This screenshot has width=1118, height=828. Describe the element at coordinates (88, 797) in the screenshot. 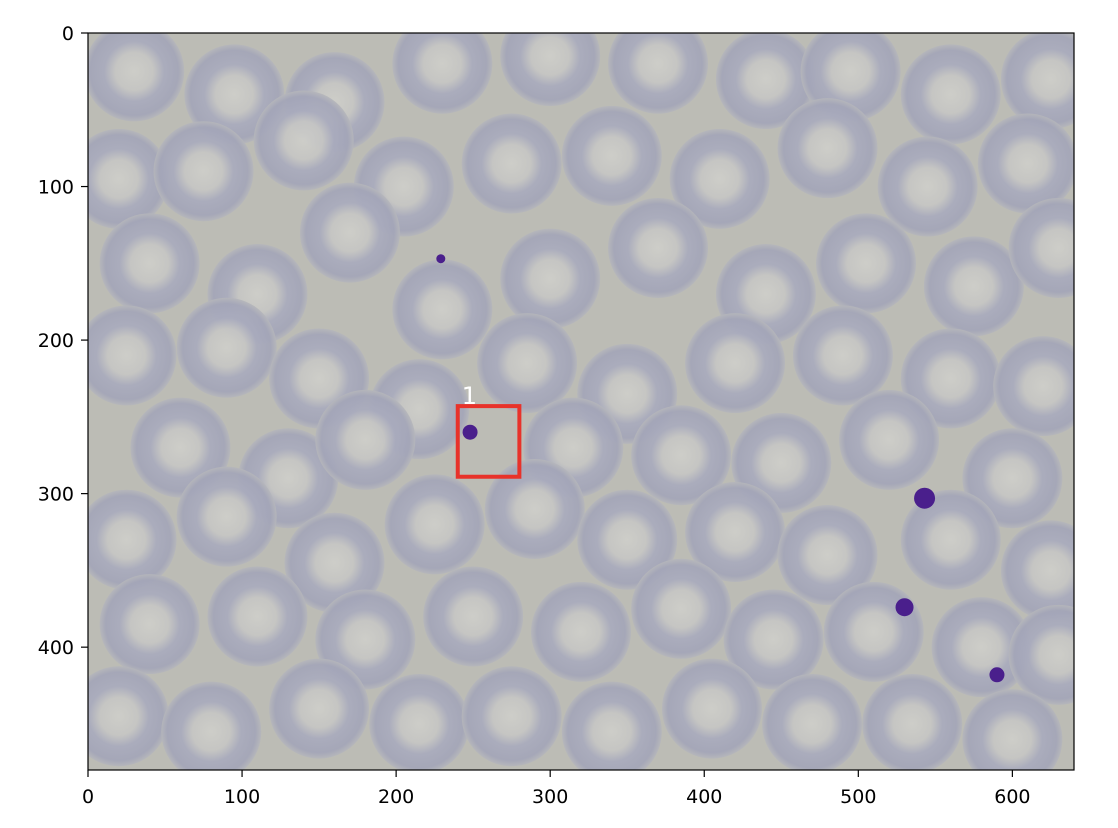

I see `x-tick-label: 0` at that location.